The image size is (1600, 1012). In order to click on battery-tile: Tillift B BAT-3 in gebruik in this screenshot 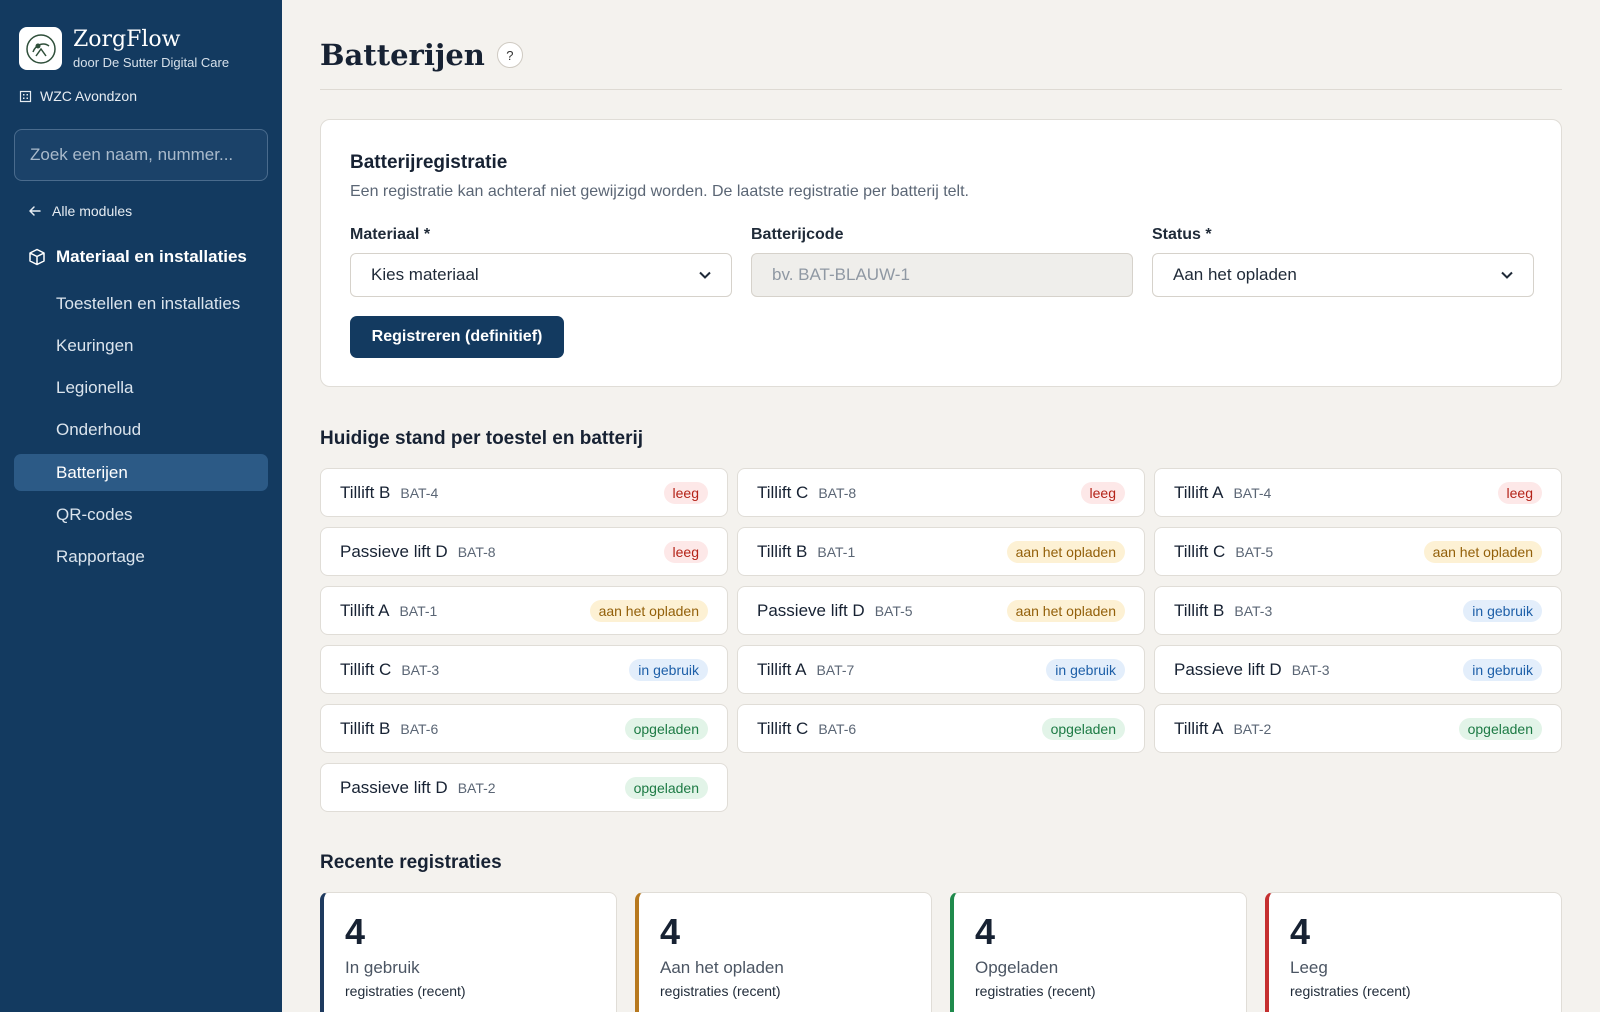, I will do `click(1358, 610)`.